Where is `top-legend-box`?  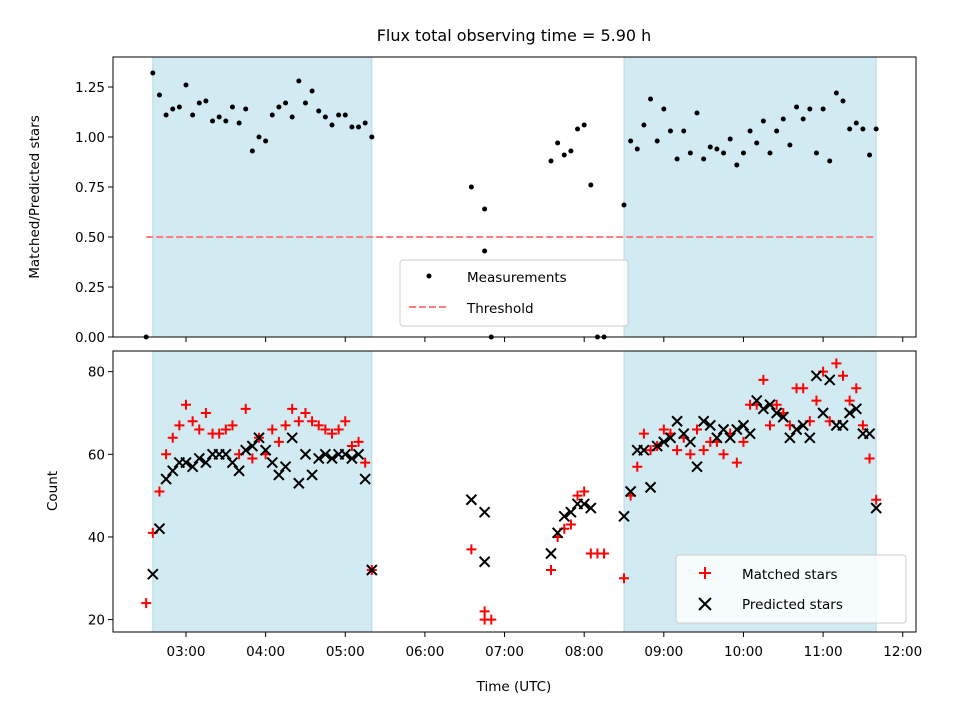
top-legend-box is located at coordinates (514, 293).